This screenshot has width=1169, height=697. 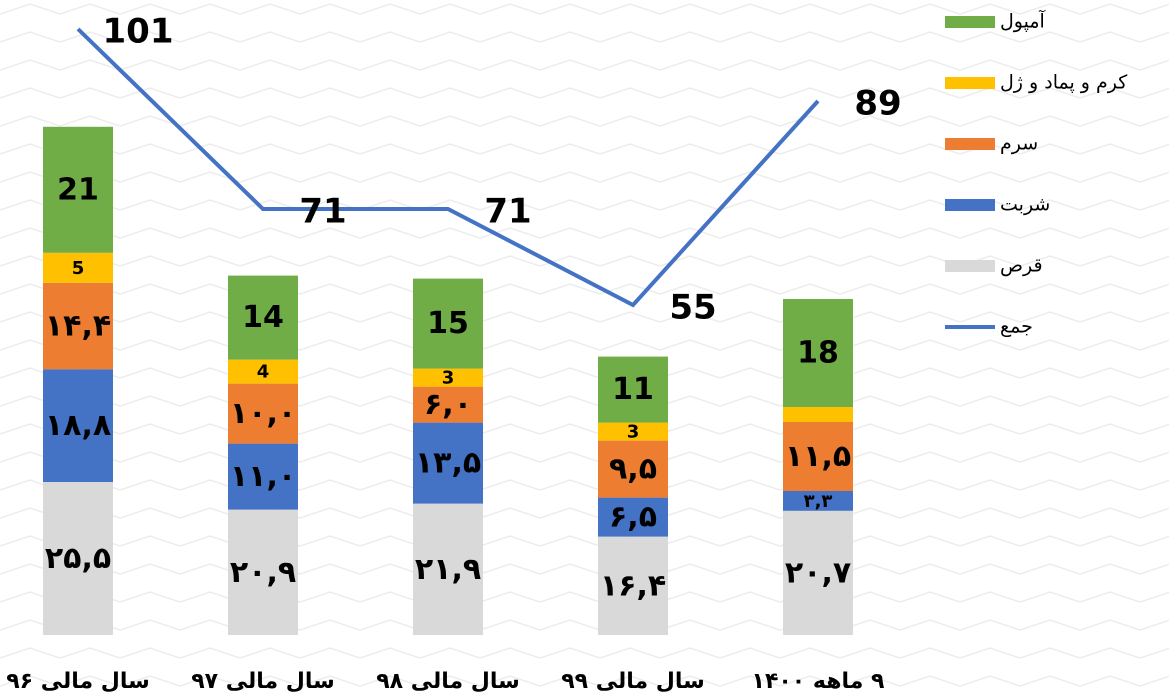 What do you see at coordinates (138, 32) in the screenshot?
I see `line-value-label: 101` at bounding box center [138, 32].